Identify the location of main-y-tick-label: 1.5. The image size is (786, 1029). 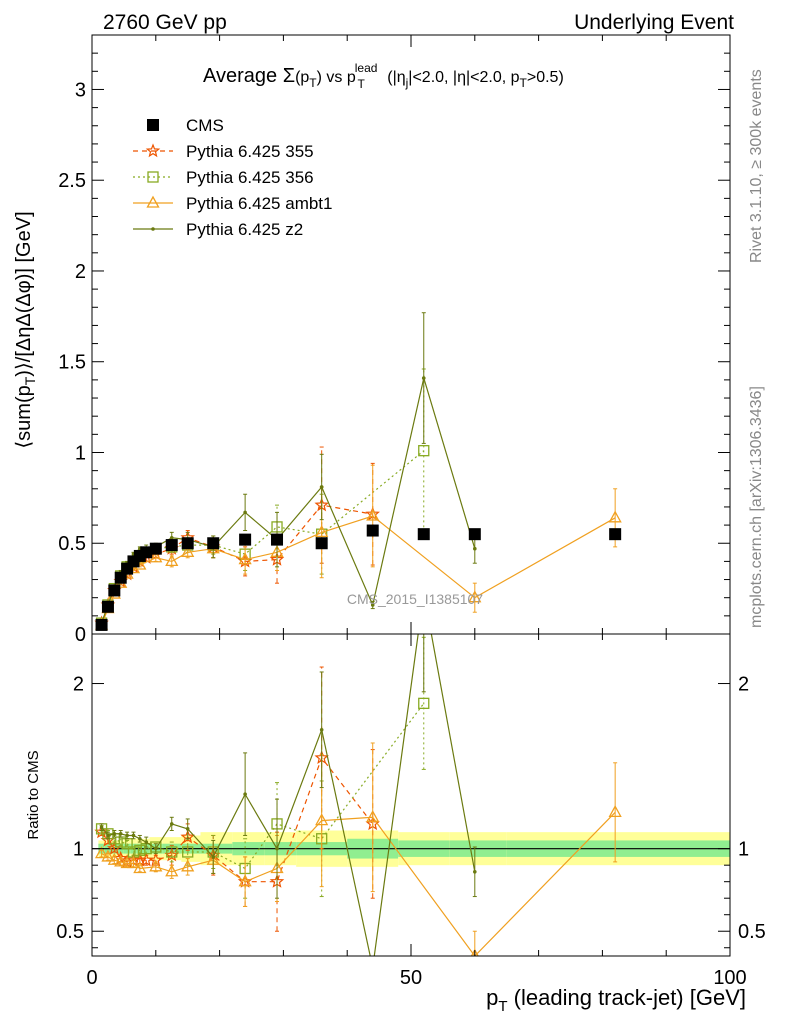
(72, 363).